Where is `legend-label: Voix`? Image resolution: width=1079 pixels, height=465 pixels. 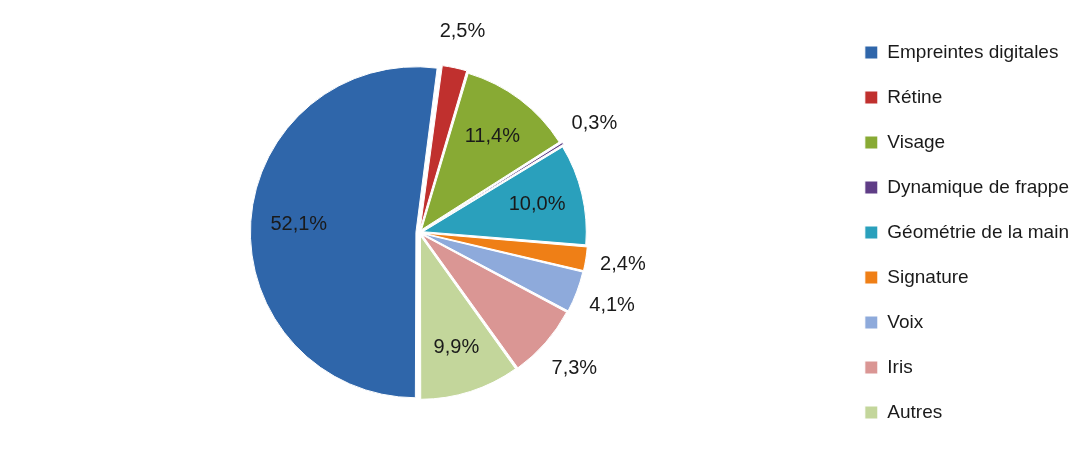 legend-label: Voix is located at coordinates (905, 321).